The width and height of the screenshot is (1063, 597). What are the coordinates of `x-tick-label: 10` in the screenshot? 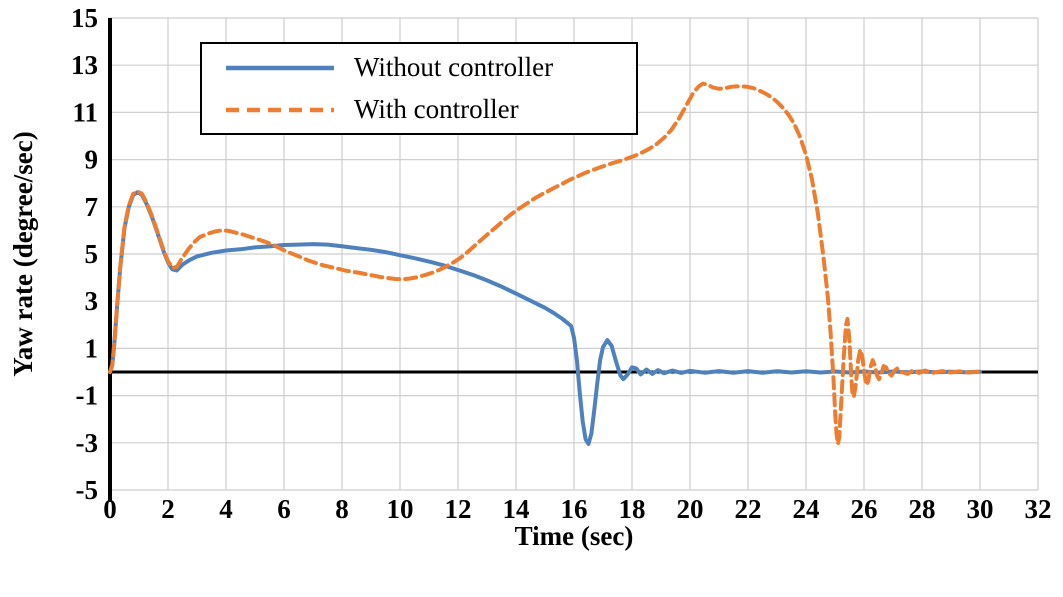 It's located at (400, 509).